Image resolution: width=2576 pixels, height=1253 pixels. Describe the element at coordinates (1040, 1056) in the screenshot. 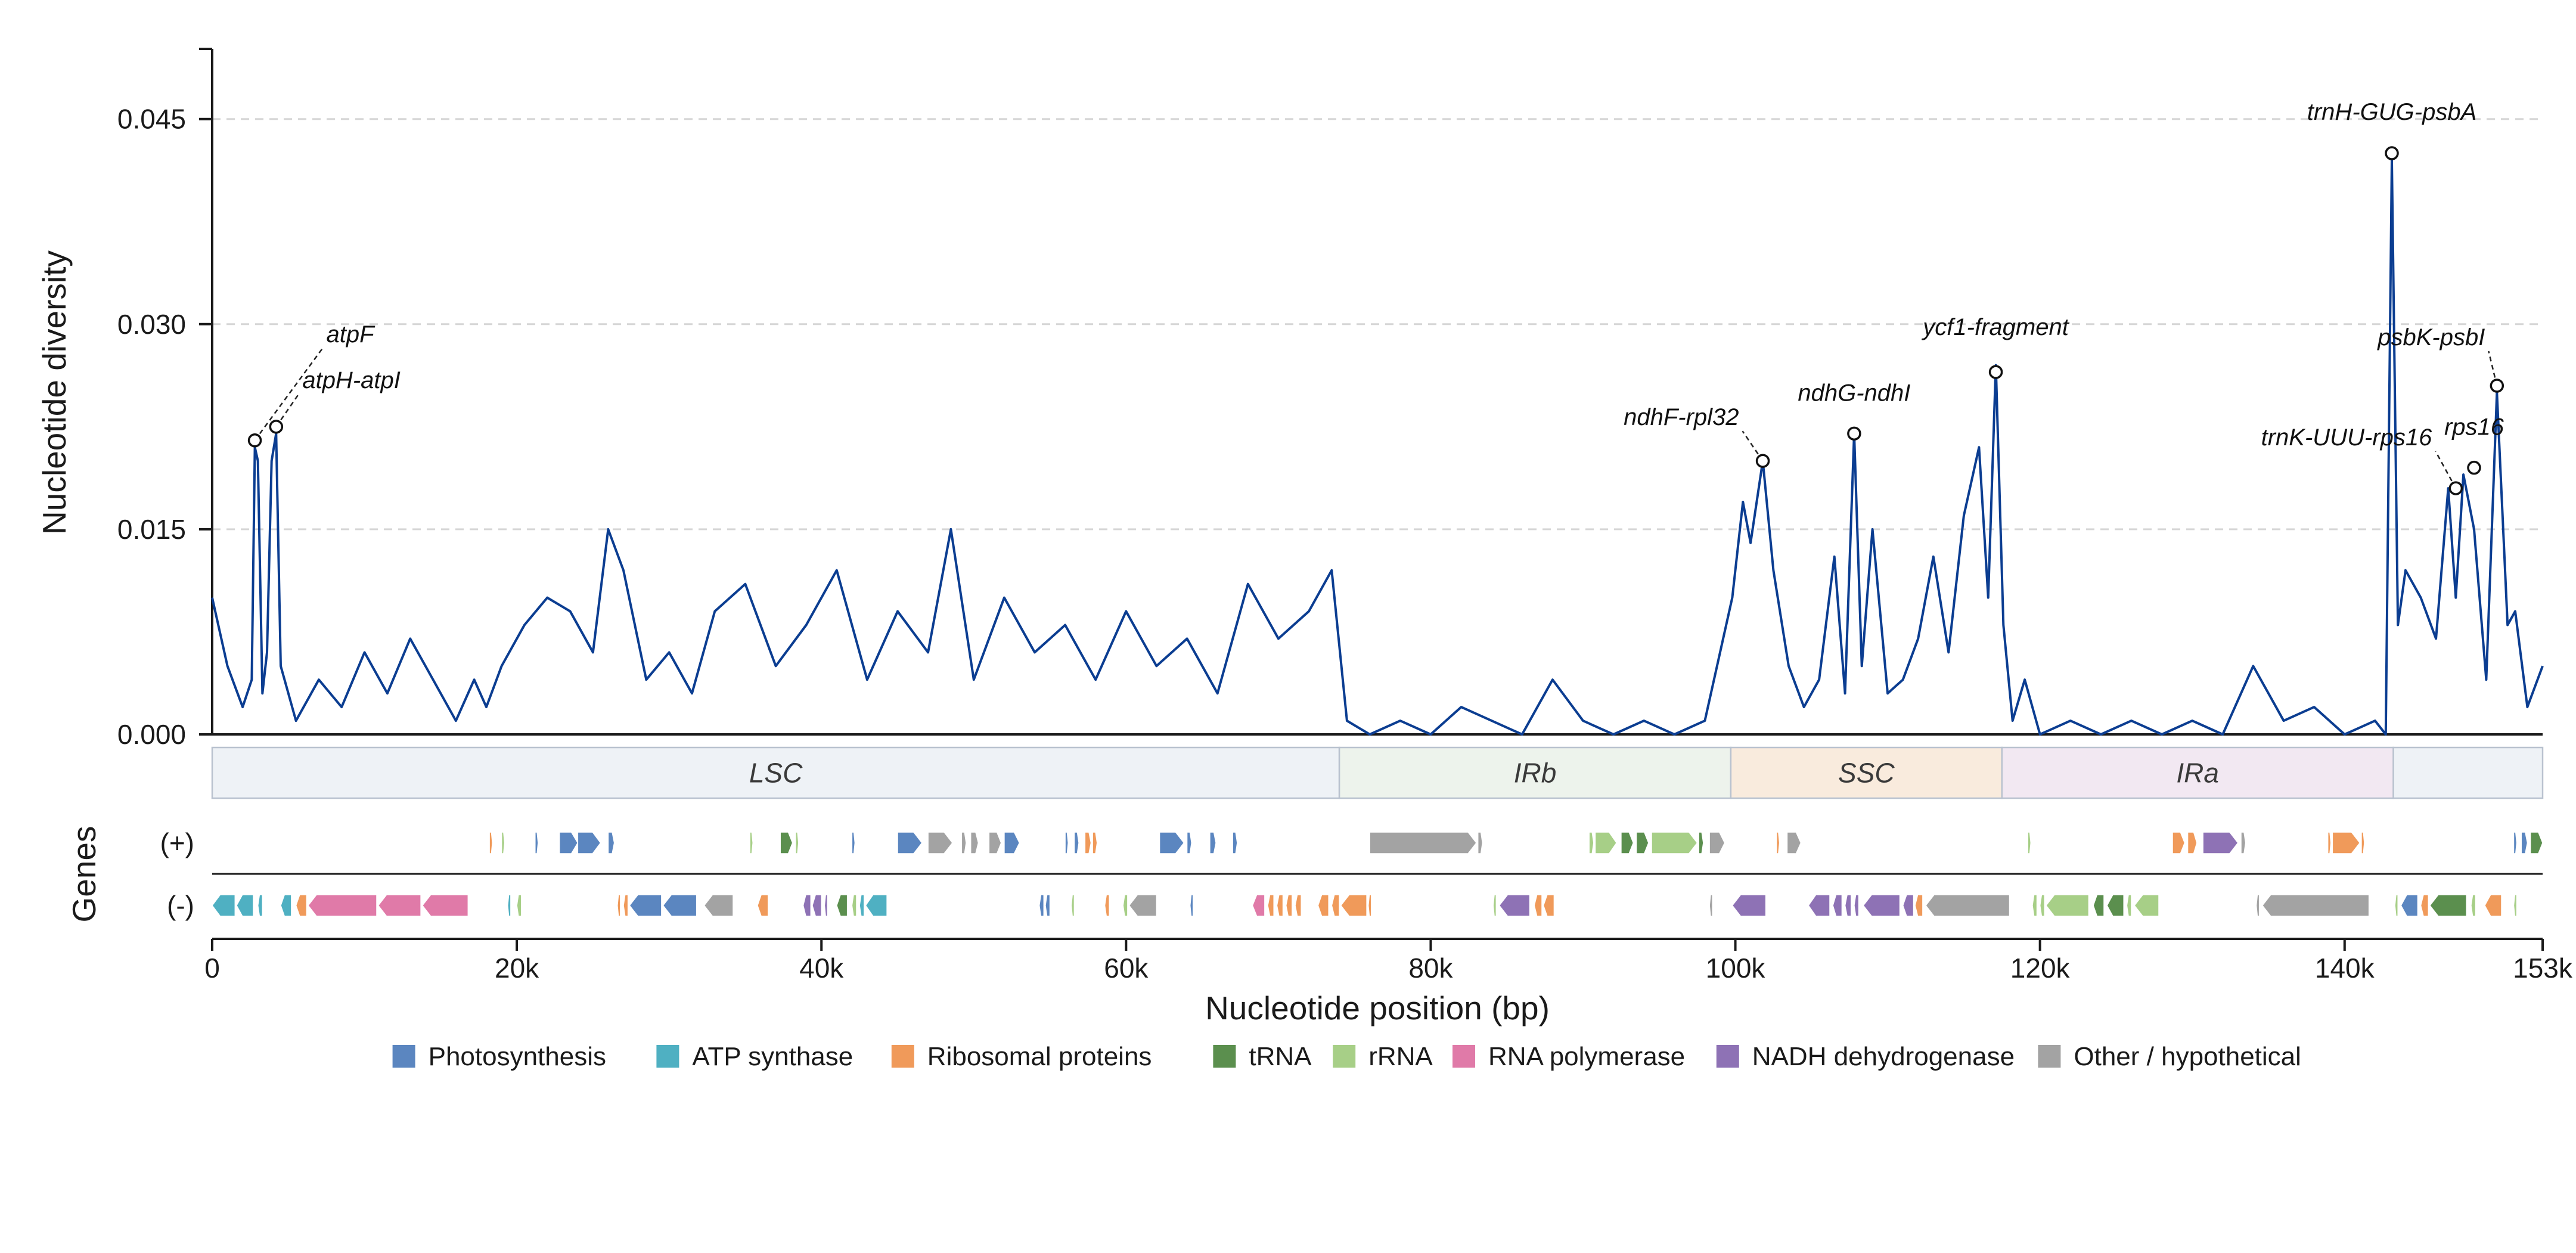

I see `legend-label: Ribosomal proteins` at that location.